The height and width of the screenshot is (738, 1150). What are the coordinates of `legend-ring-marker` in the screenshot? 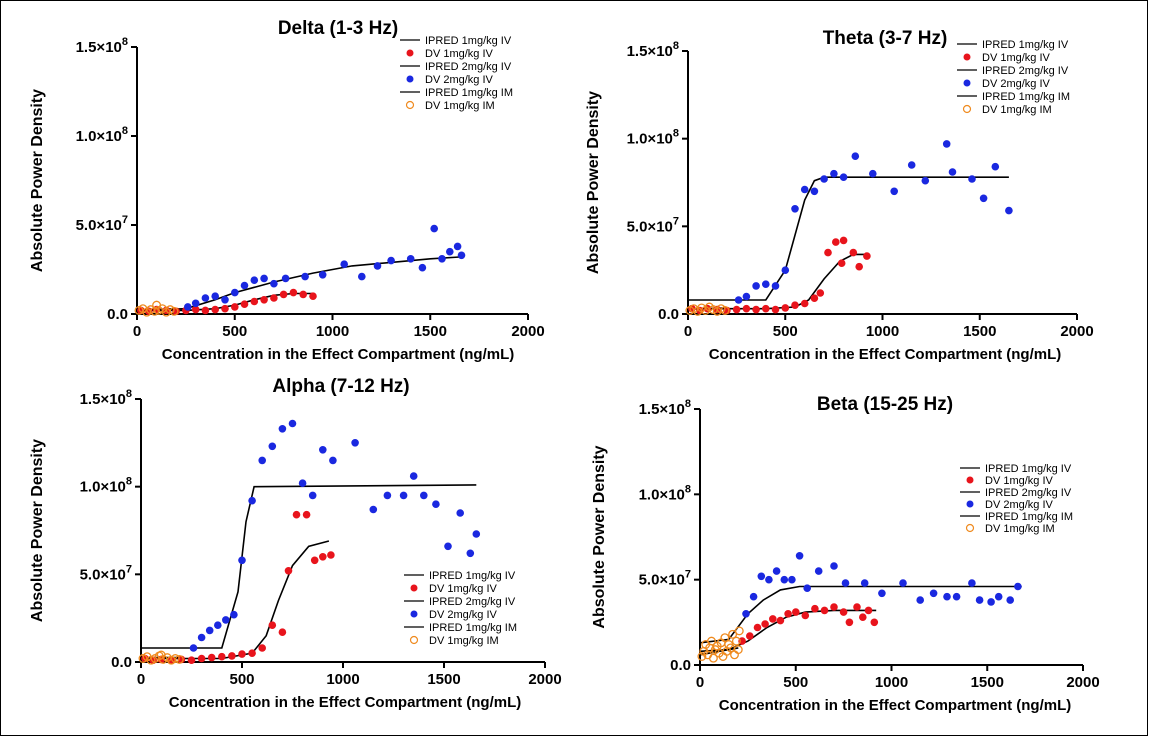 It's located at (410, 105).